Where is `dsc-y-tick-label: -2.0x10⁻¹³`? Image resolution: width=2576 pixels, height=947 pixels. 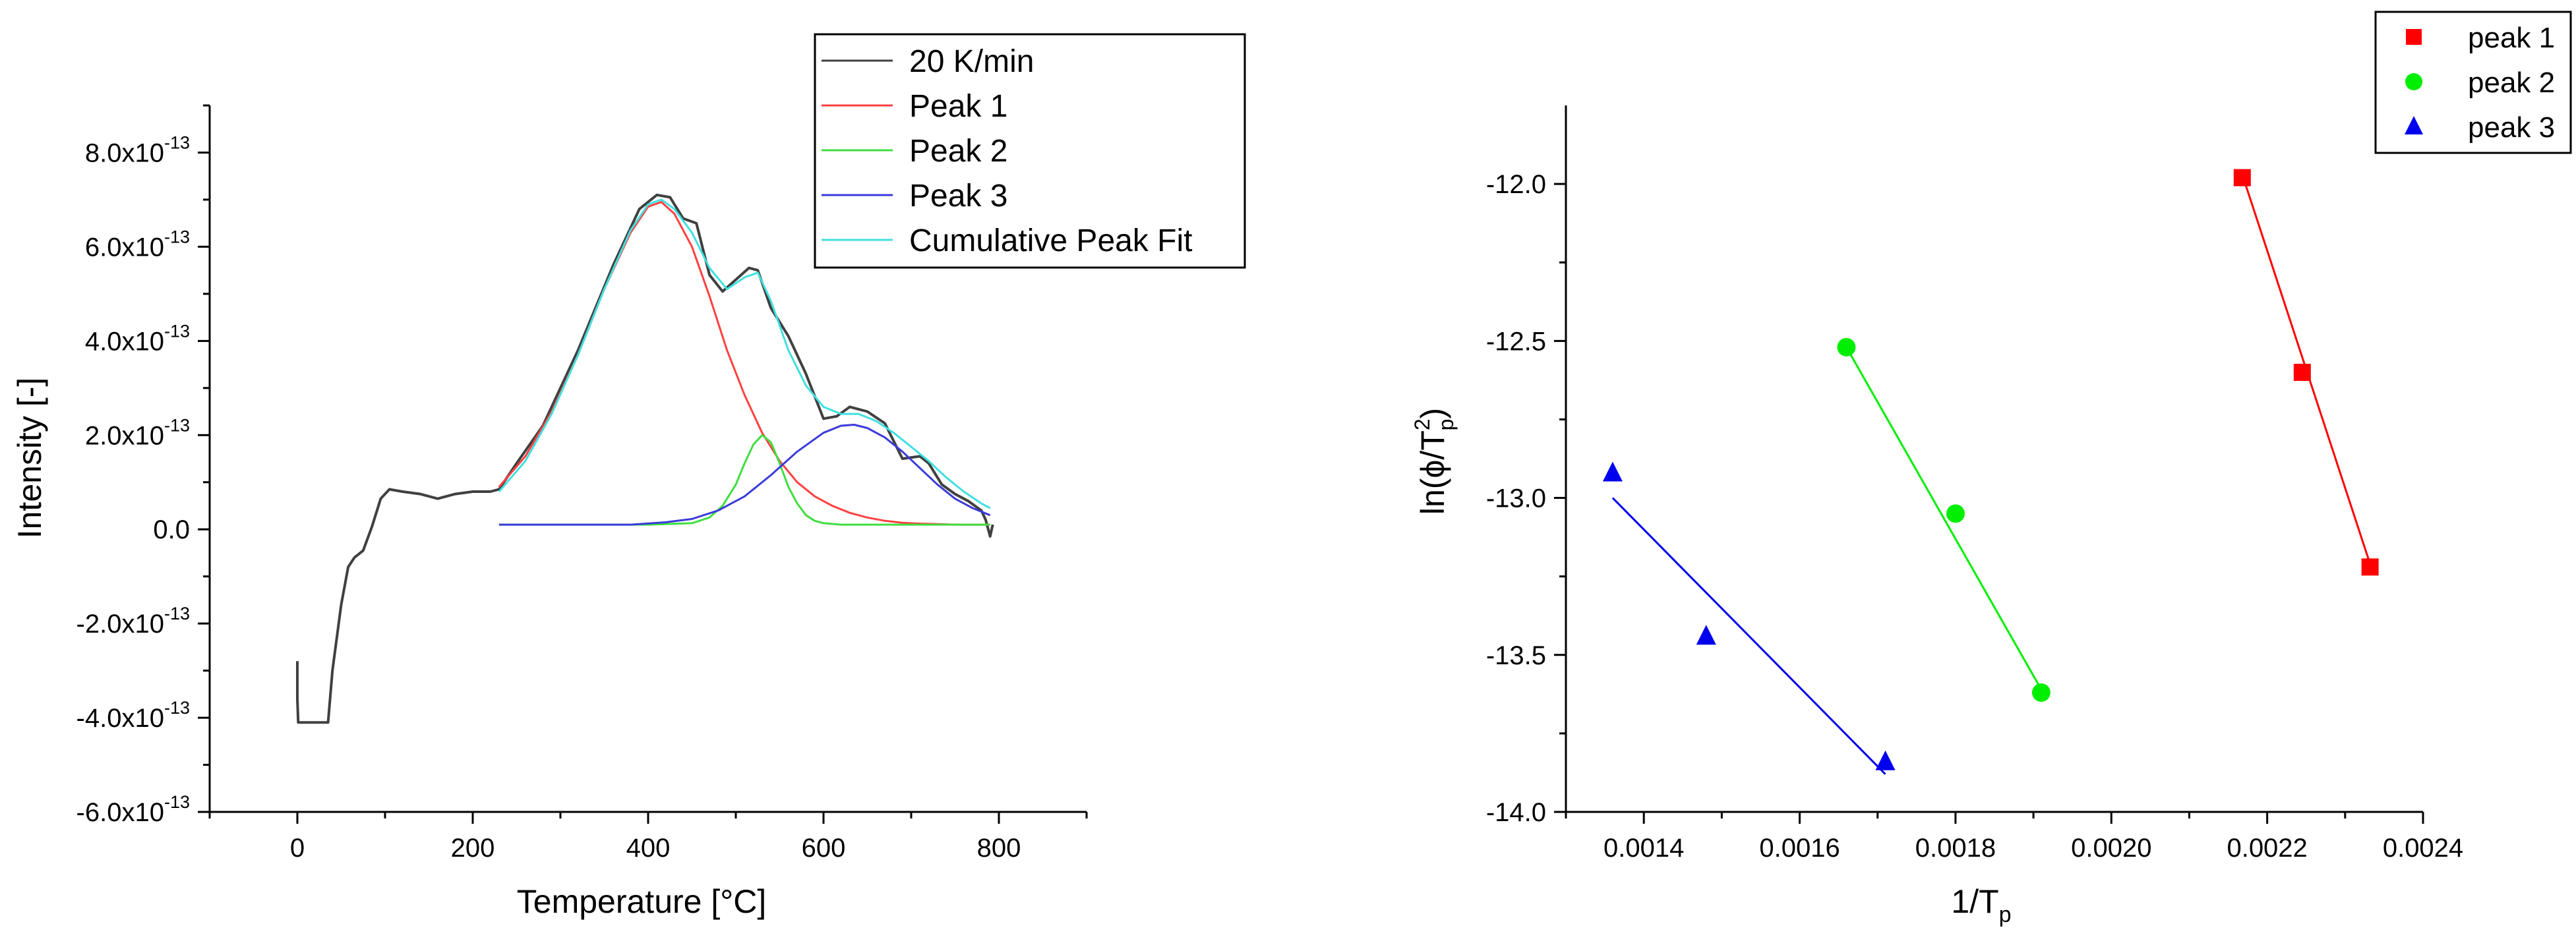
dsc-y-tick-label: -2.0x10⁻¹³ is located at coordinates (133, 621).